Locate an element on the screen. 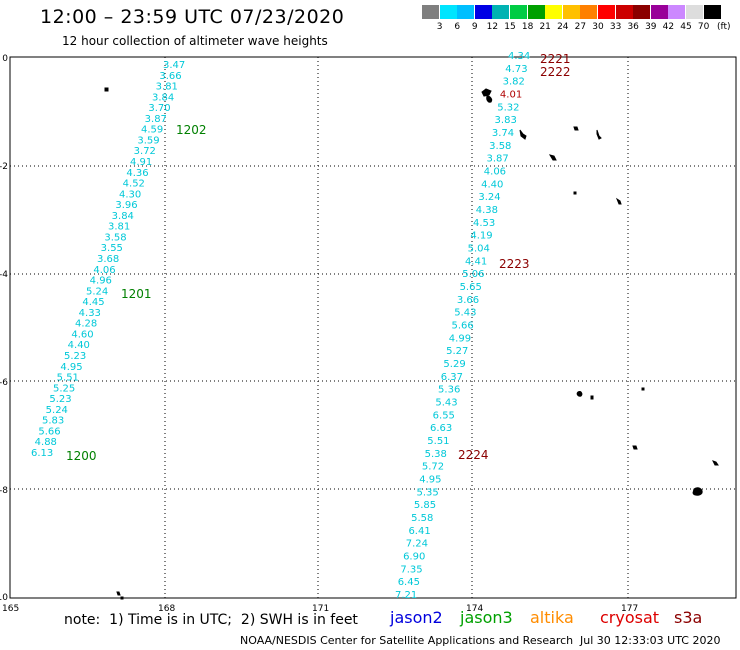 Image resolution: width=740 pixels, height=650 pixels. legend-label: 45 is located at coordinates (686, 27).